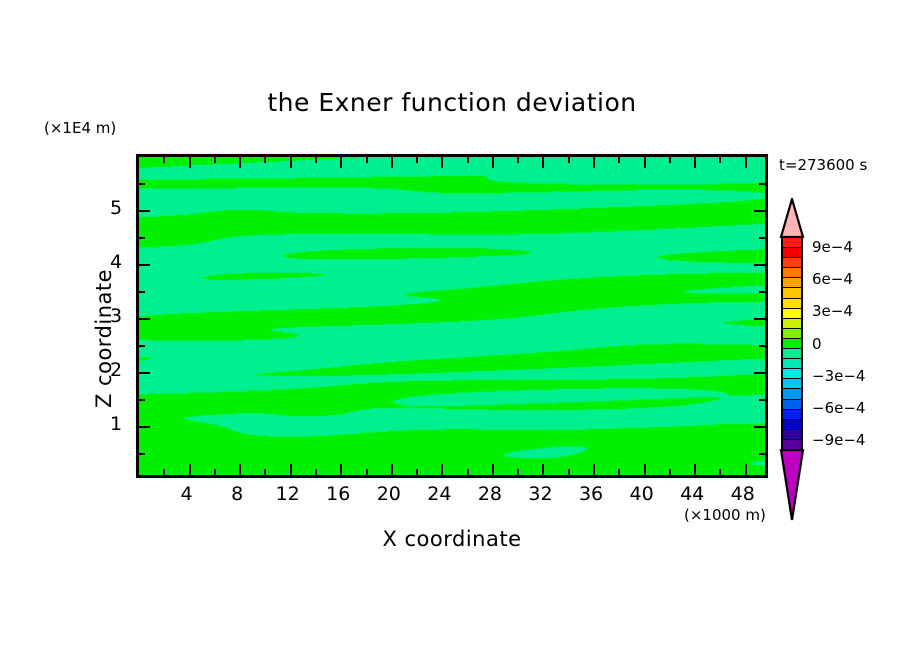 The image size is (904, 654). What do you see at coordinates (452, 539) in the screenshot?
I see `x-axis-title: X coordinate` at bounding box center [452, 539].